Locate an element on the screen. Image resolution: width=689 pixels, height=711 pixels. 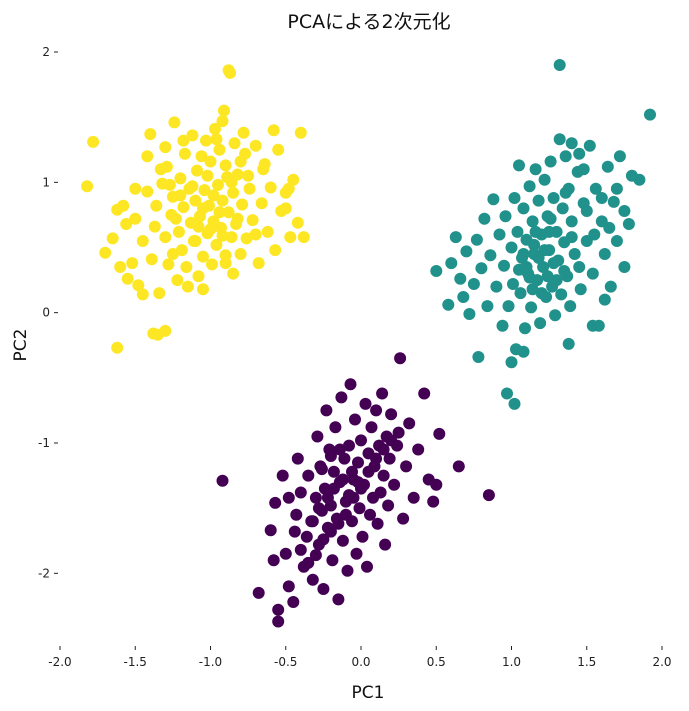
x-tick-label: 2.0 is located at coordinates (661, 662).